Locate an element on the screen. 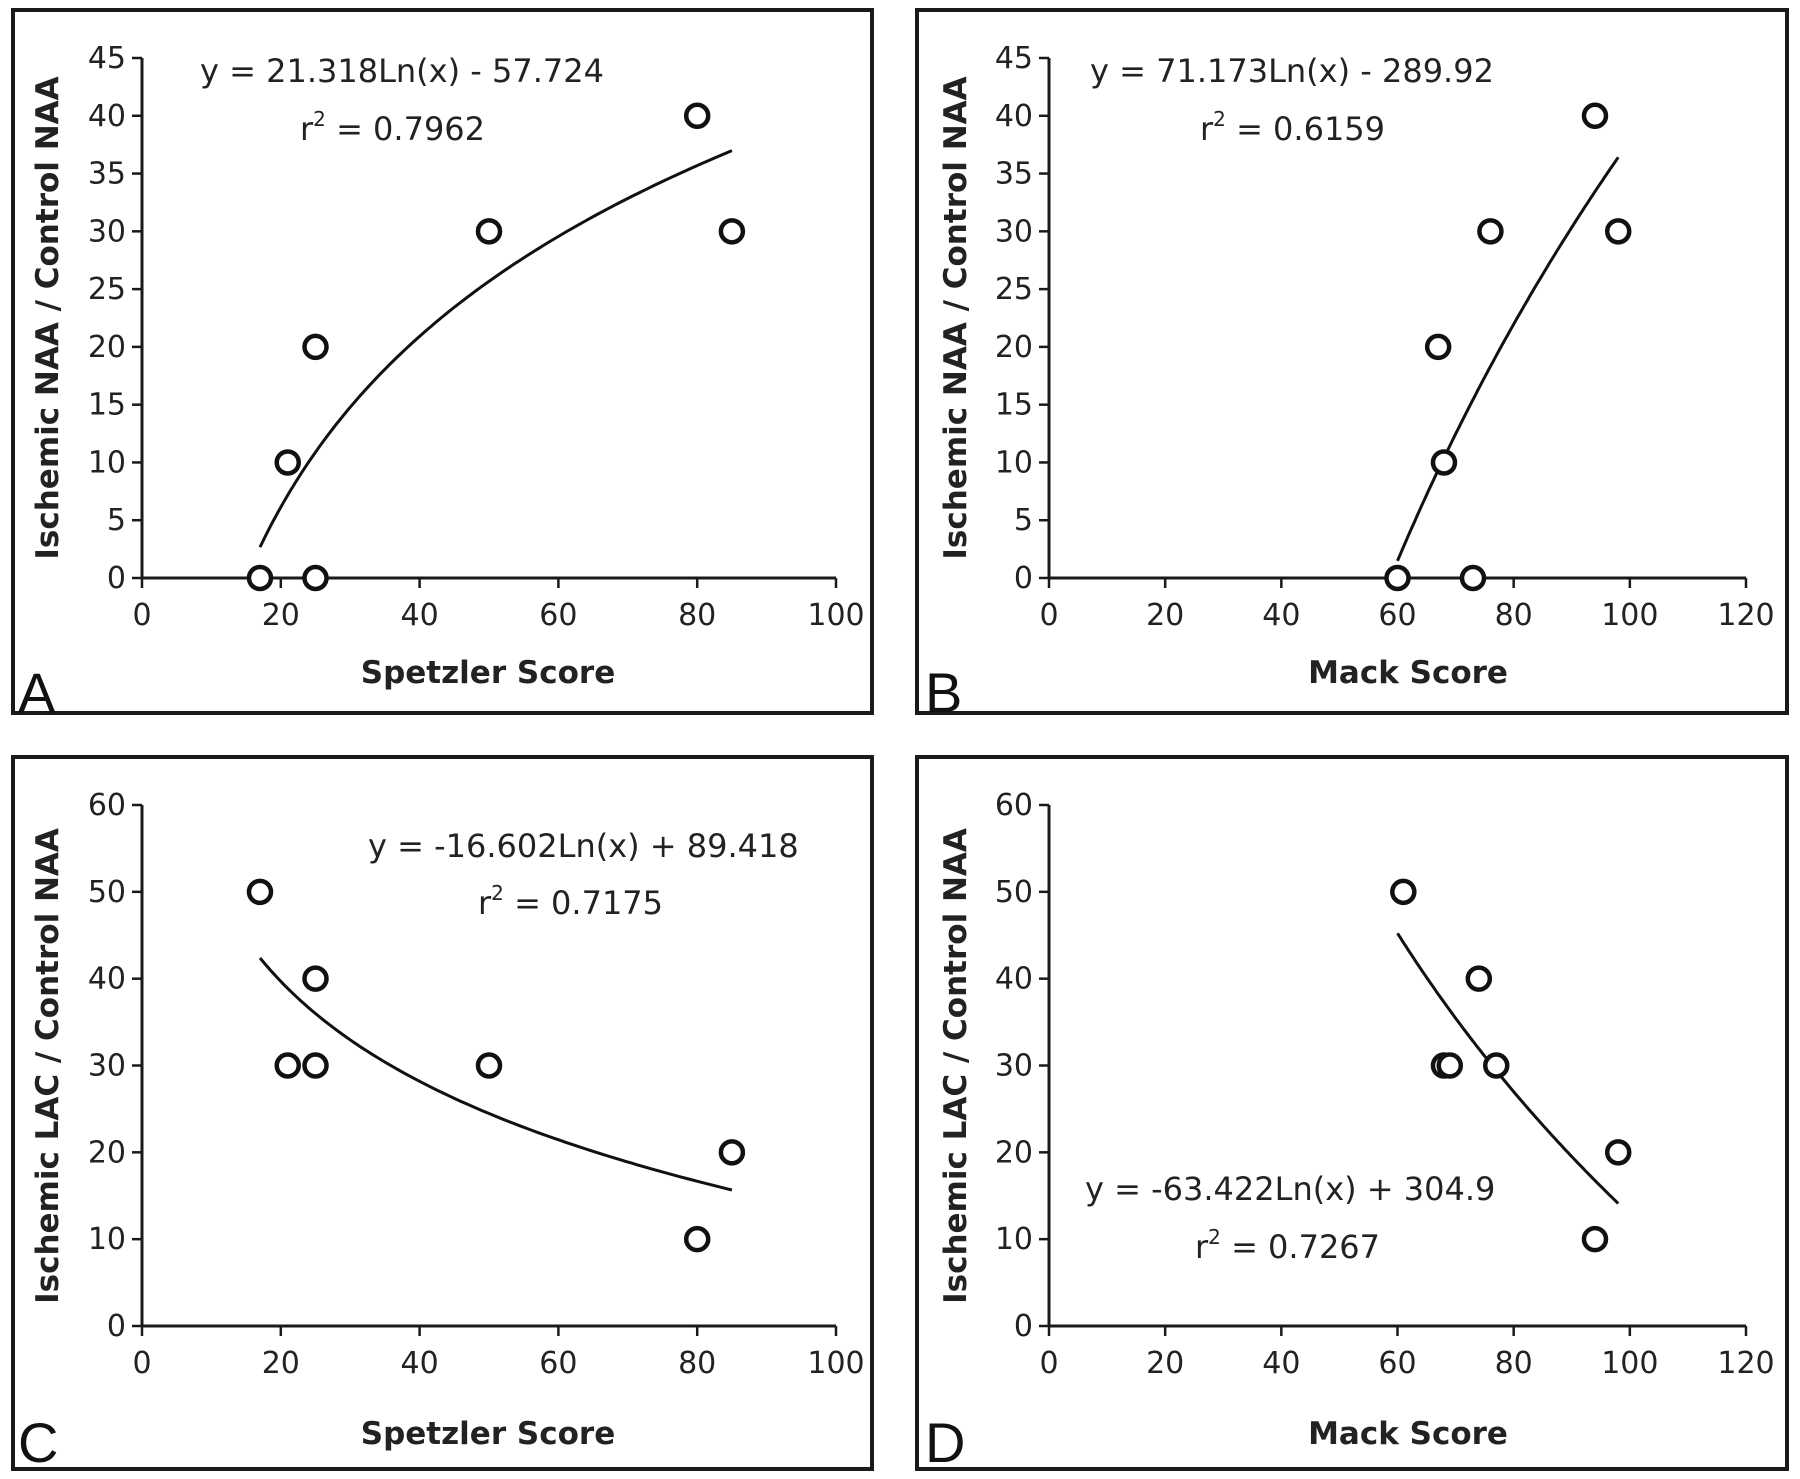 The width and height of the screenshot is (1800, 1479). y-axis-title: Ischemic LAC / Control NAA is located at coordinates (48, 1066).